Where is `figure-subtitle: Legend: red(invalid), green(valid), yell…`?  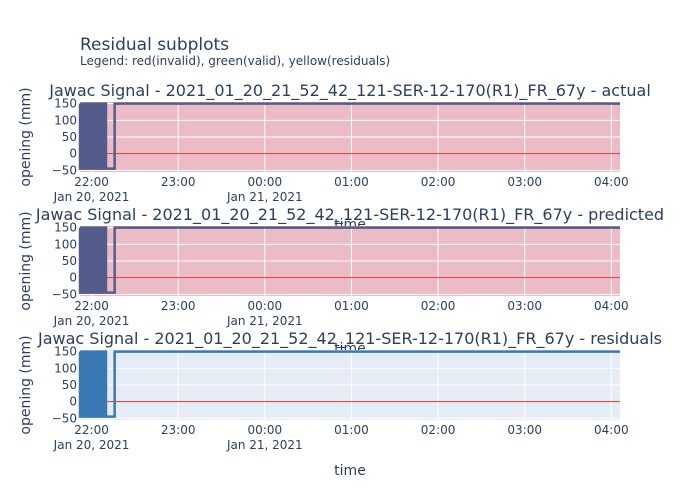 figure-subtitle: Legend: red(invalid), green(valid), yell… is located at coordinates (235, 61).